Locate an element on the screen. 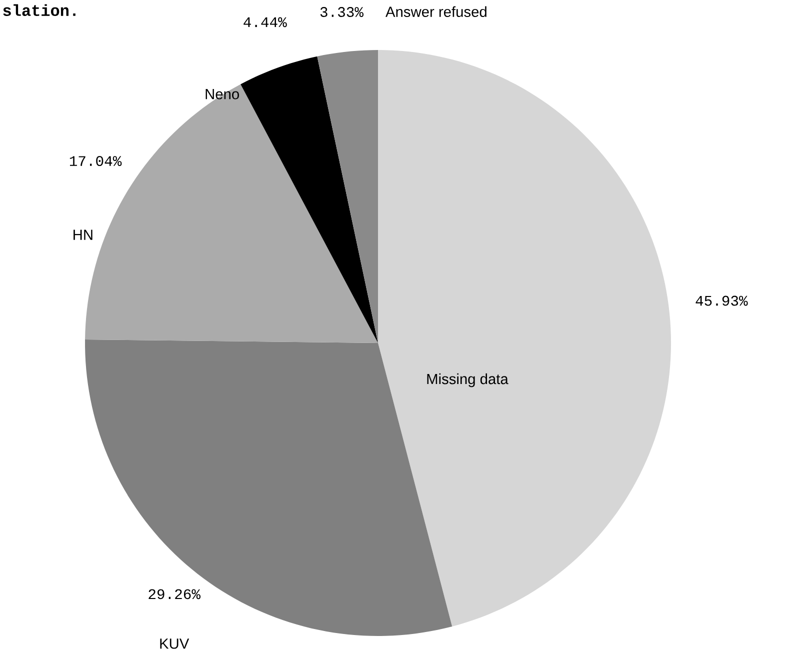 The height and width of the screenshot is (667, 798). data-label: 3.33% is located at coordinates (342, 12).